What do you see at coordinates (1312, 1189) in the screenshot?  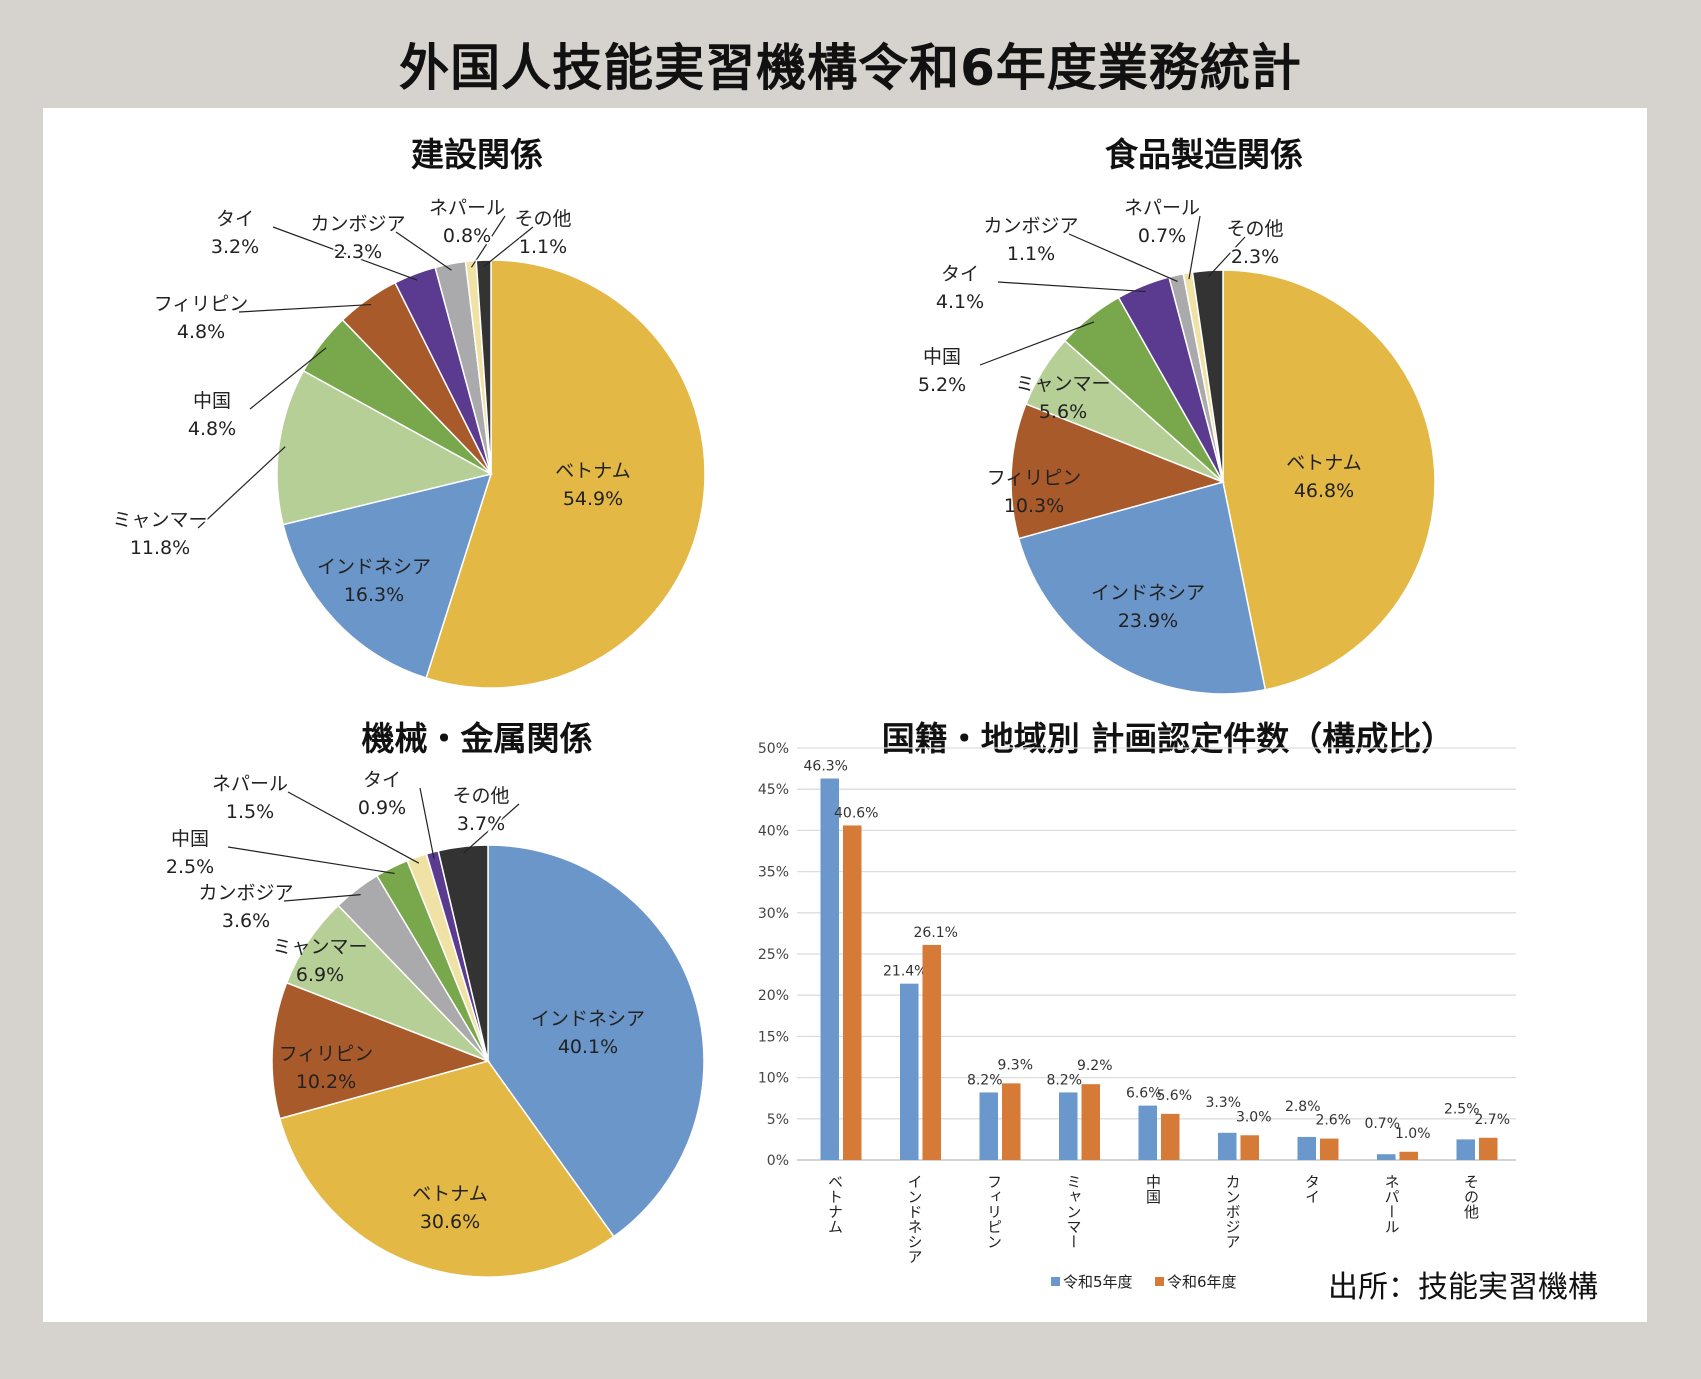 I see `x-category-label: タイ` at bounding box center [1312, 1189].